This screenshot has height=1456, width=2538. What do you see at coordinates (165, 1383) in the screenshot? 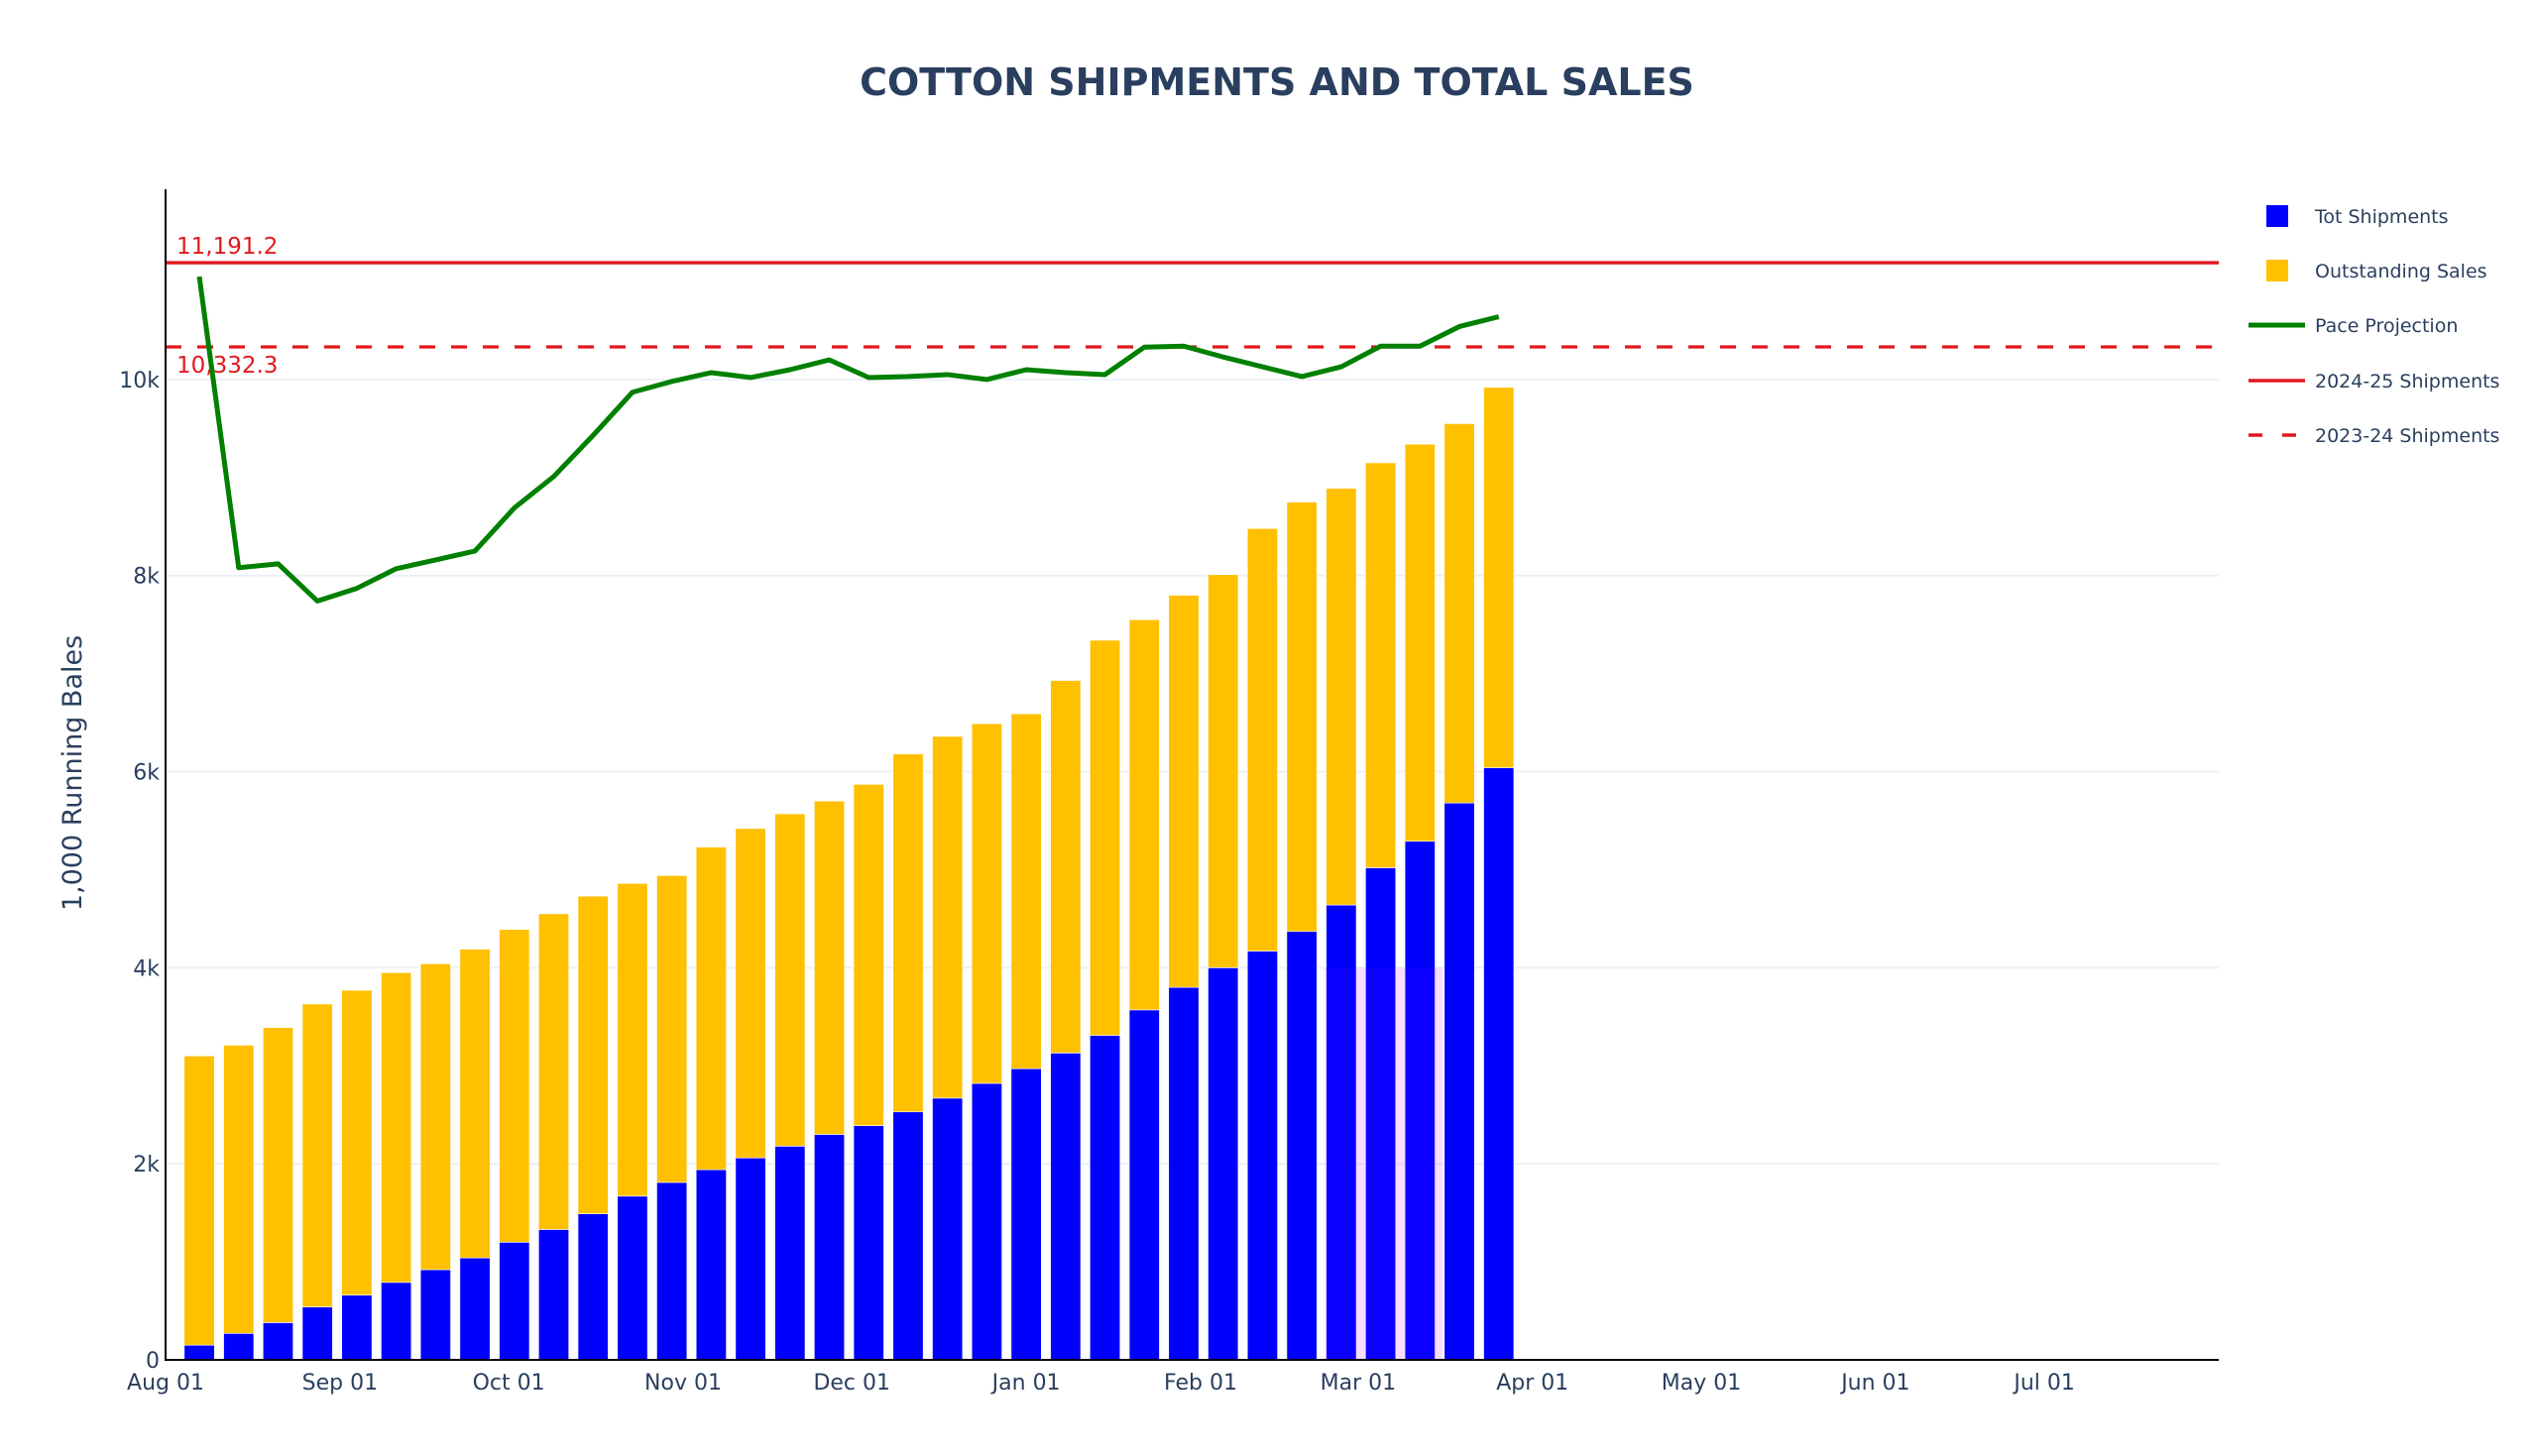
I see `x-tick-label: Aug 01` at bounding box center [165, 1383].